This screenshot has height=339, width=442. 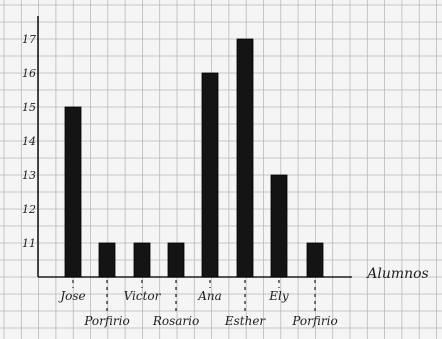 I want to click on y-tick-label: 15, so click(x=29, y=107).